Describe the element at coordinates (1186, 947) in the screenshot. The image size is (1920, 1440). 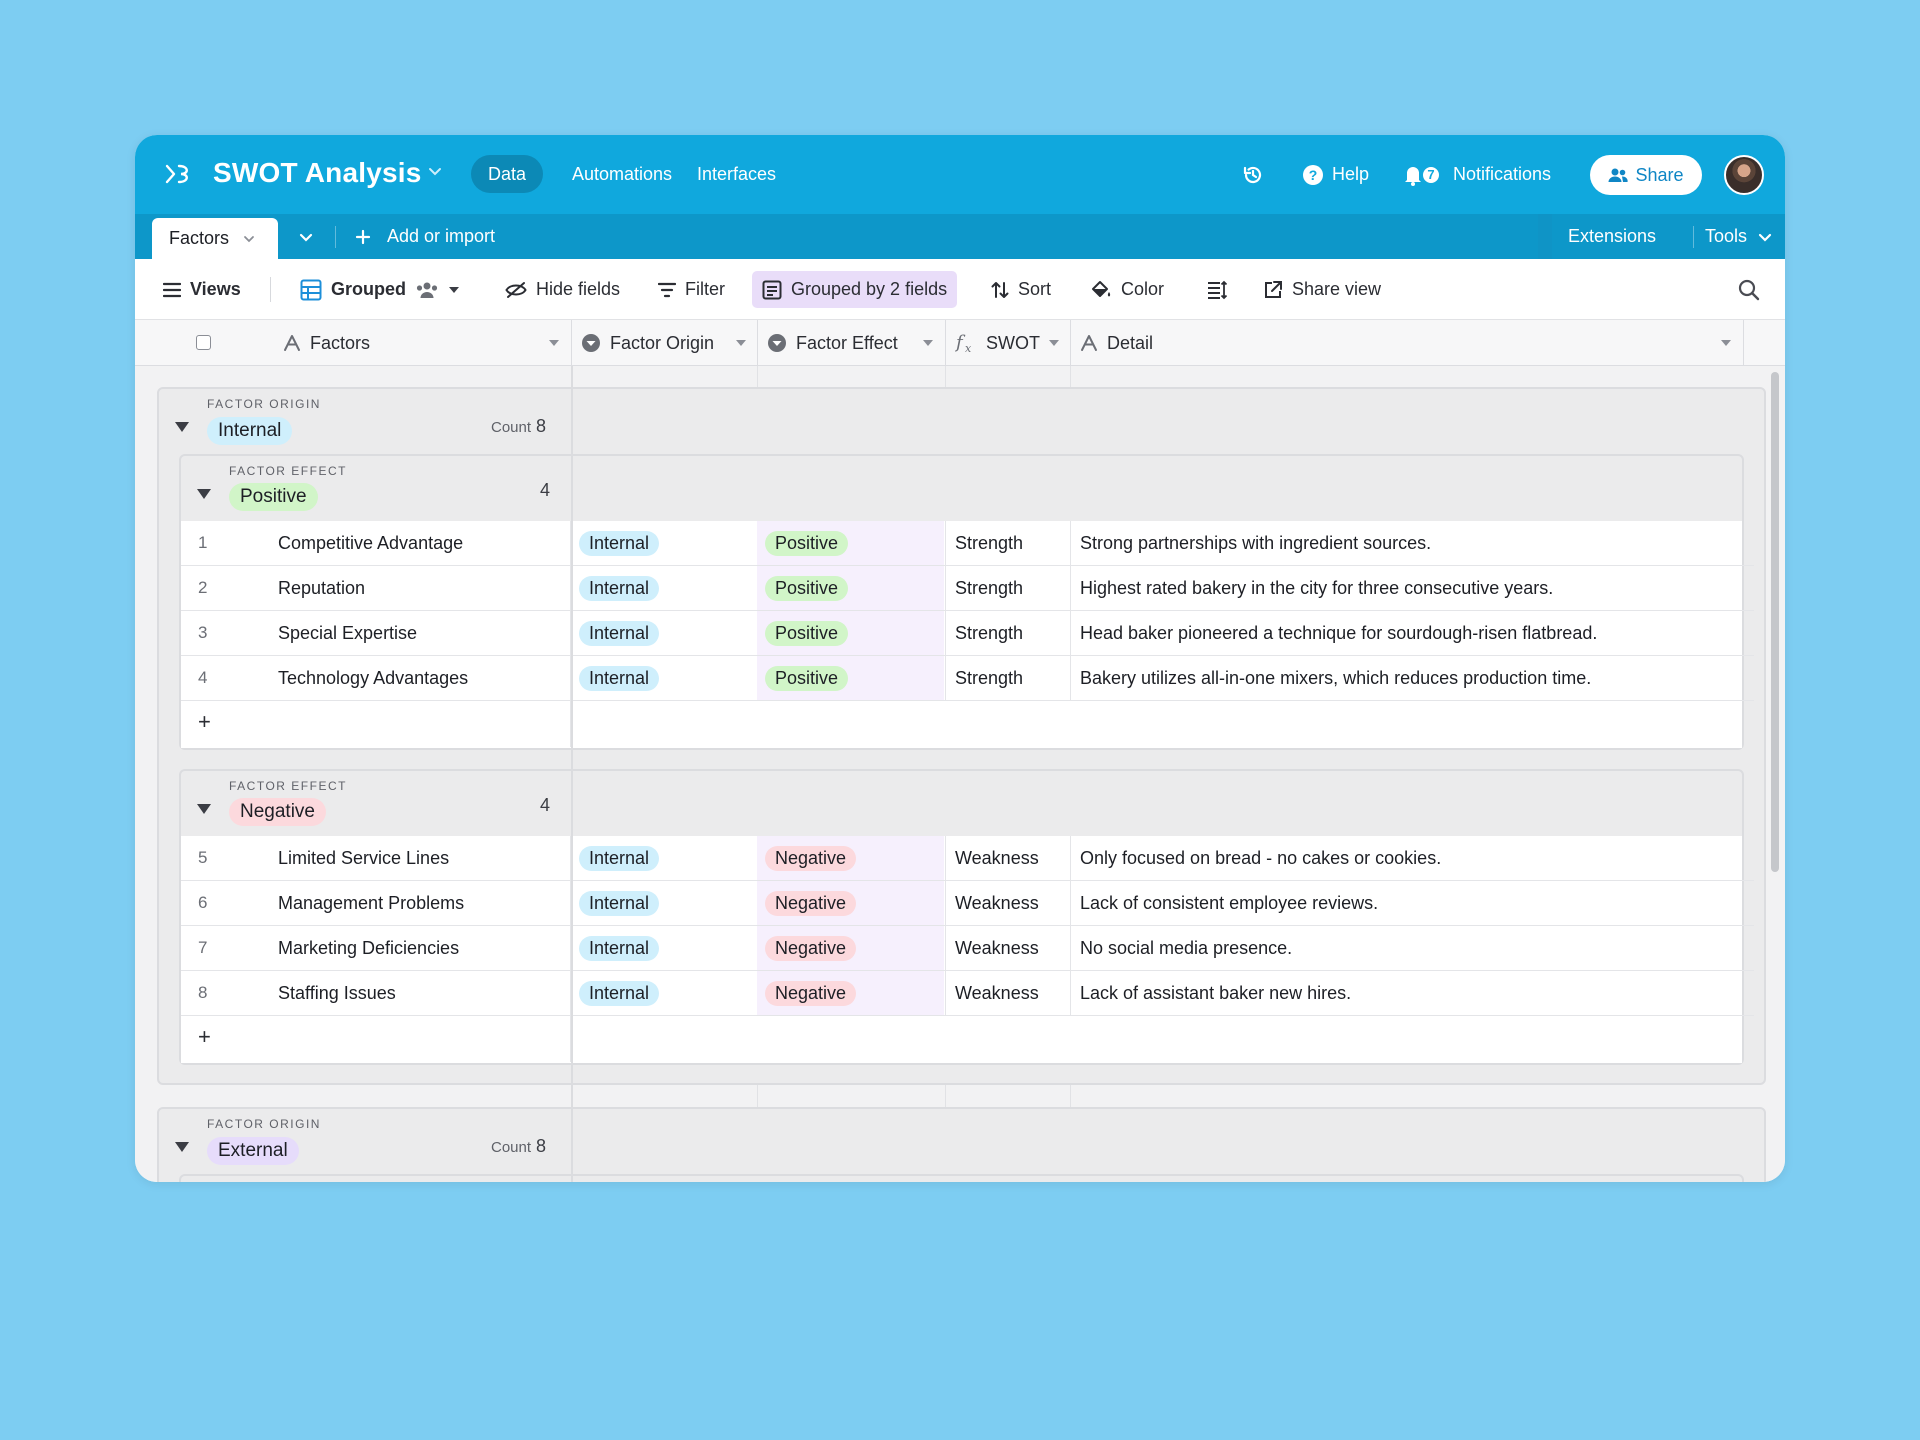
I see `cell-detail: No social media presence.` at that location.